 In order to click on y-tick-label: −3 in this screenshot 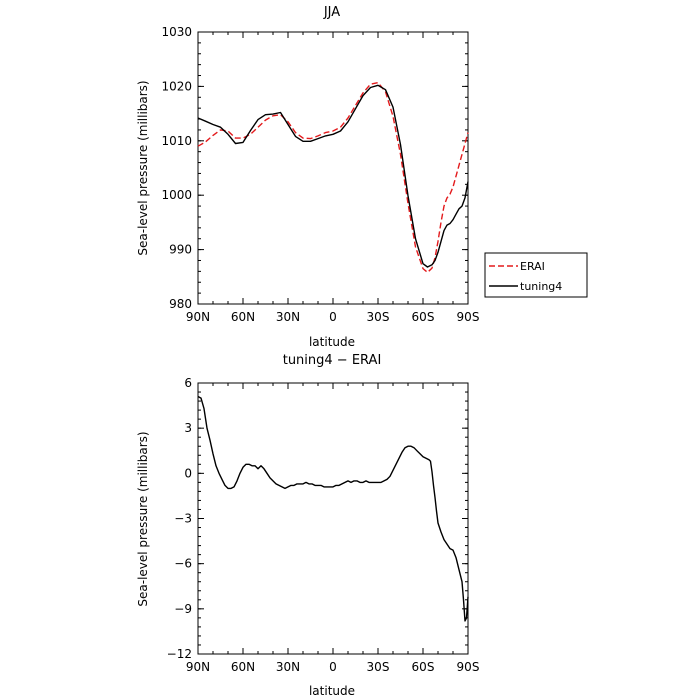, I will do `click(183, 519)`.